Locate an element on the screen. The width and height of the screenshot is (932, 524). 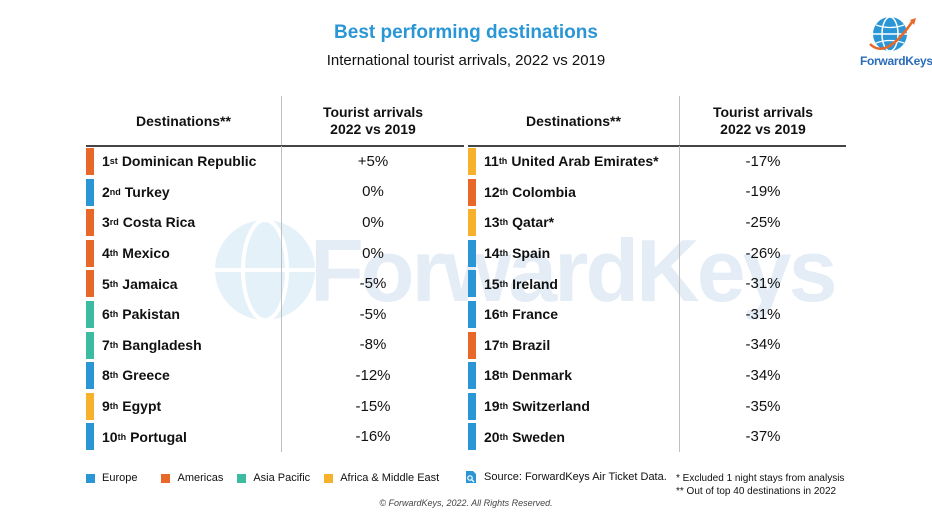
legend-swatch-asia-pacific is located at coordinates (242, 478).